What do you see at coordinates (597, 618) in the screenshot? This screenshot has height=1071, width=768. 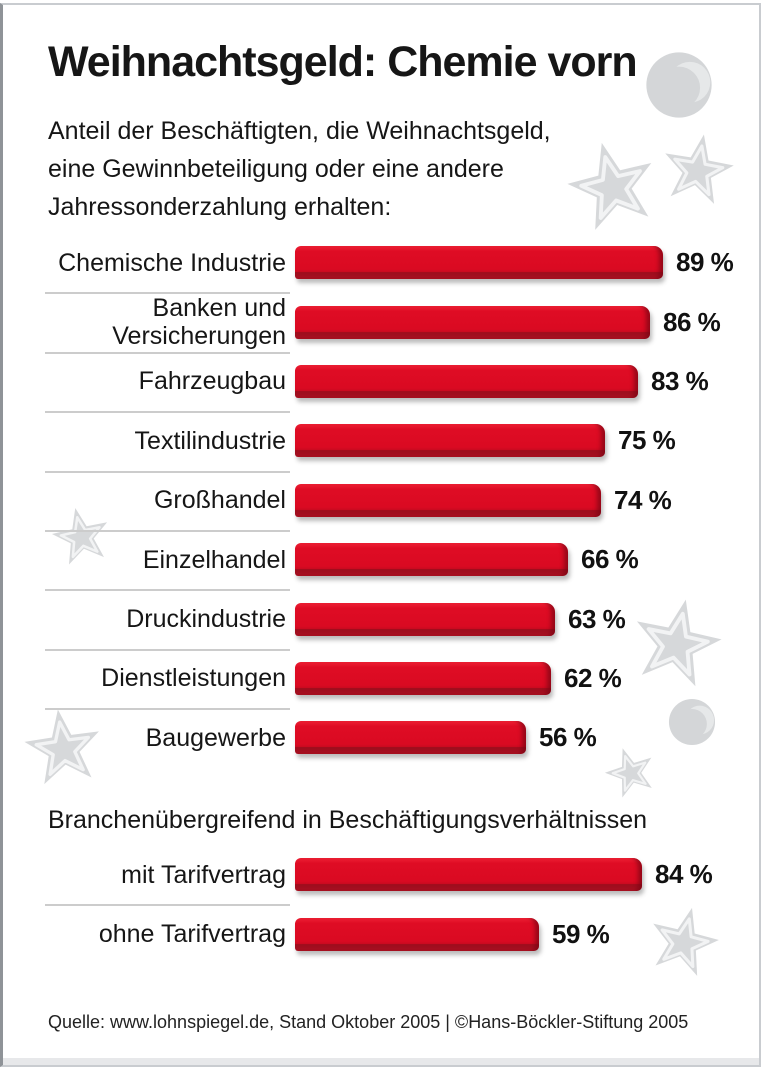 I see `value-label: 63 %` at bounding box center [597, 618].